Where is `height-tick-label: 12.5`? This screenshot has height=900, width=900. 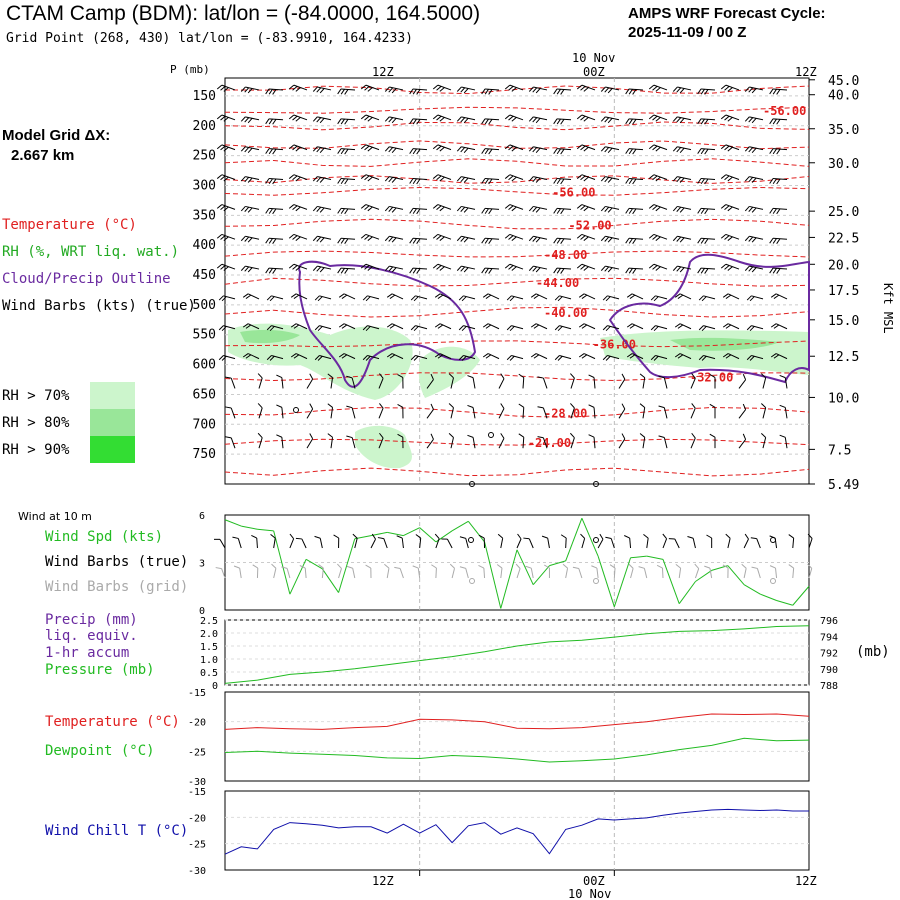
height-tick-label: 12.5 is located at coordinates (843, 357).